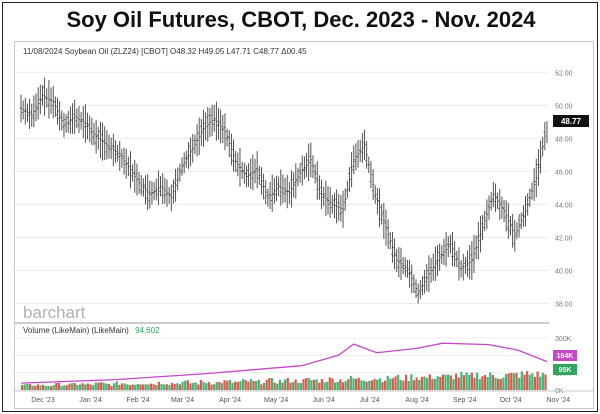 The height and width of the screenshot is (414, 600). What do you see at coordinates (571, 121) in the screenshot?
I see `last-price-tag` at bounding box center [571, 121].